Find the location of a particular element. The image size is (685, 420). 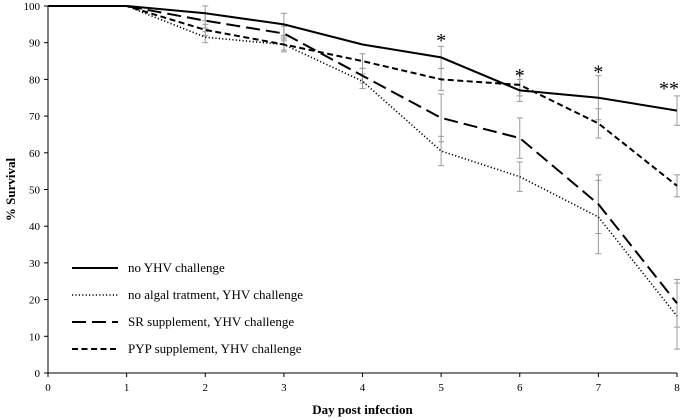

y-tick-label: 90 is located at coordinates (35, 44).